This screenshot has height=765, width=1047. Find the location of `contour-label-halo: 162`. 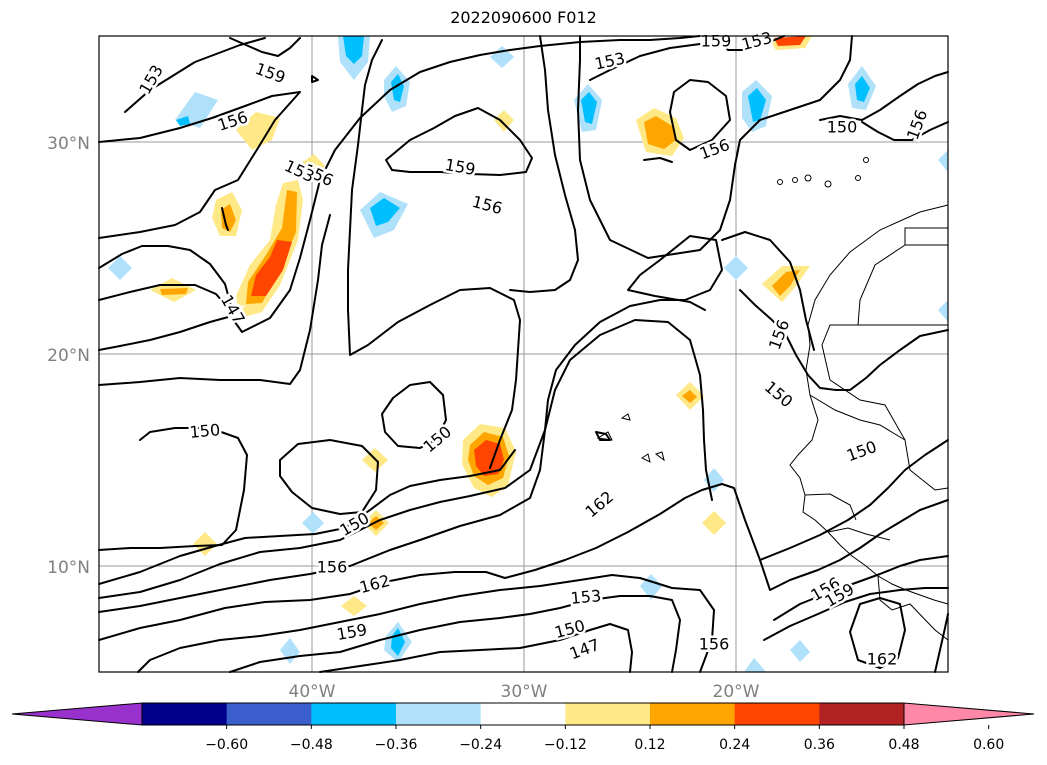

contour-label-halo: 162 is located at coordinates (882, 659).